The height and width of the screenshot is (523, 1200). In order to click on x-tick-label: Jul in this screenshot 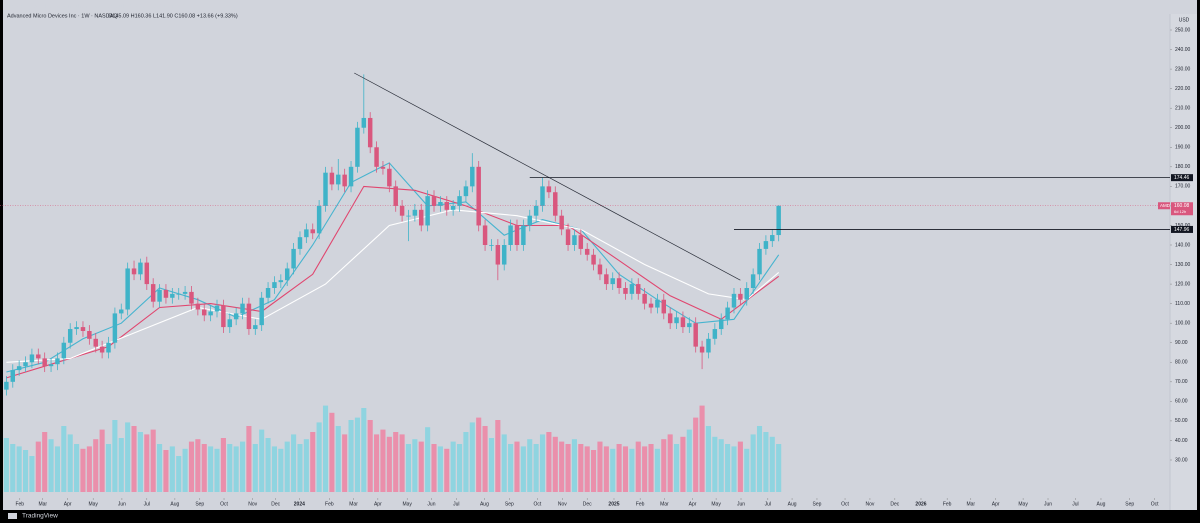, I will do `click(768, 504)`.